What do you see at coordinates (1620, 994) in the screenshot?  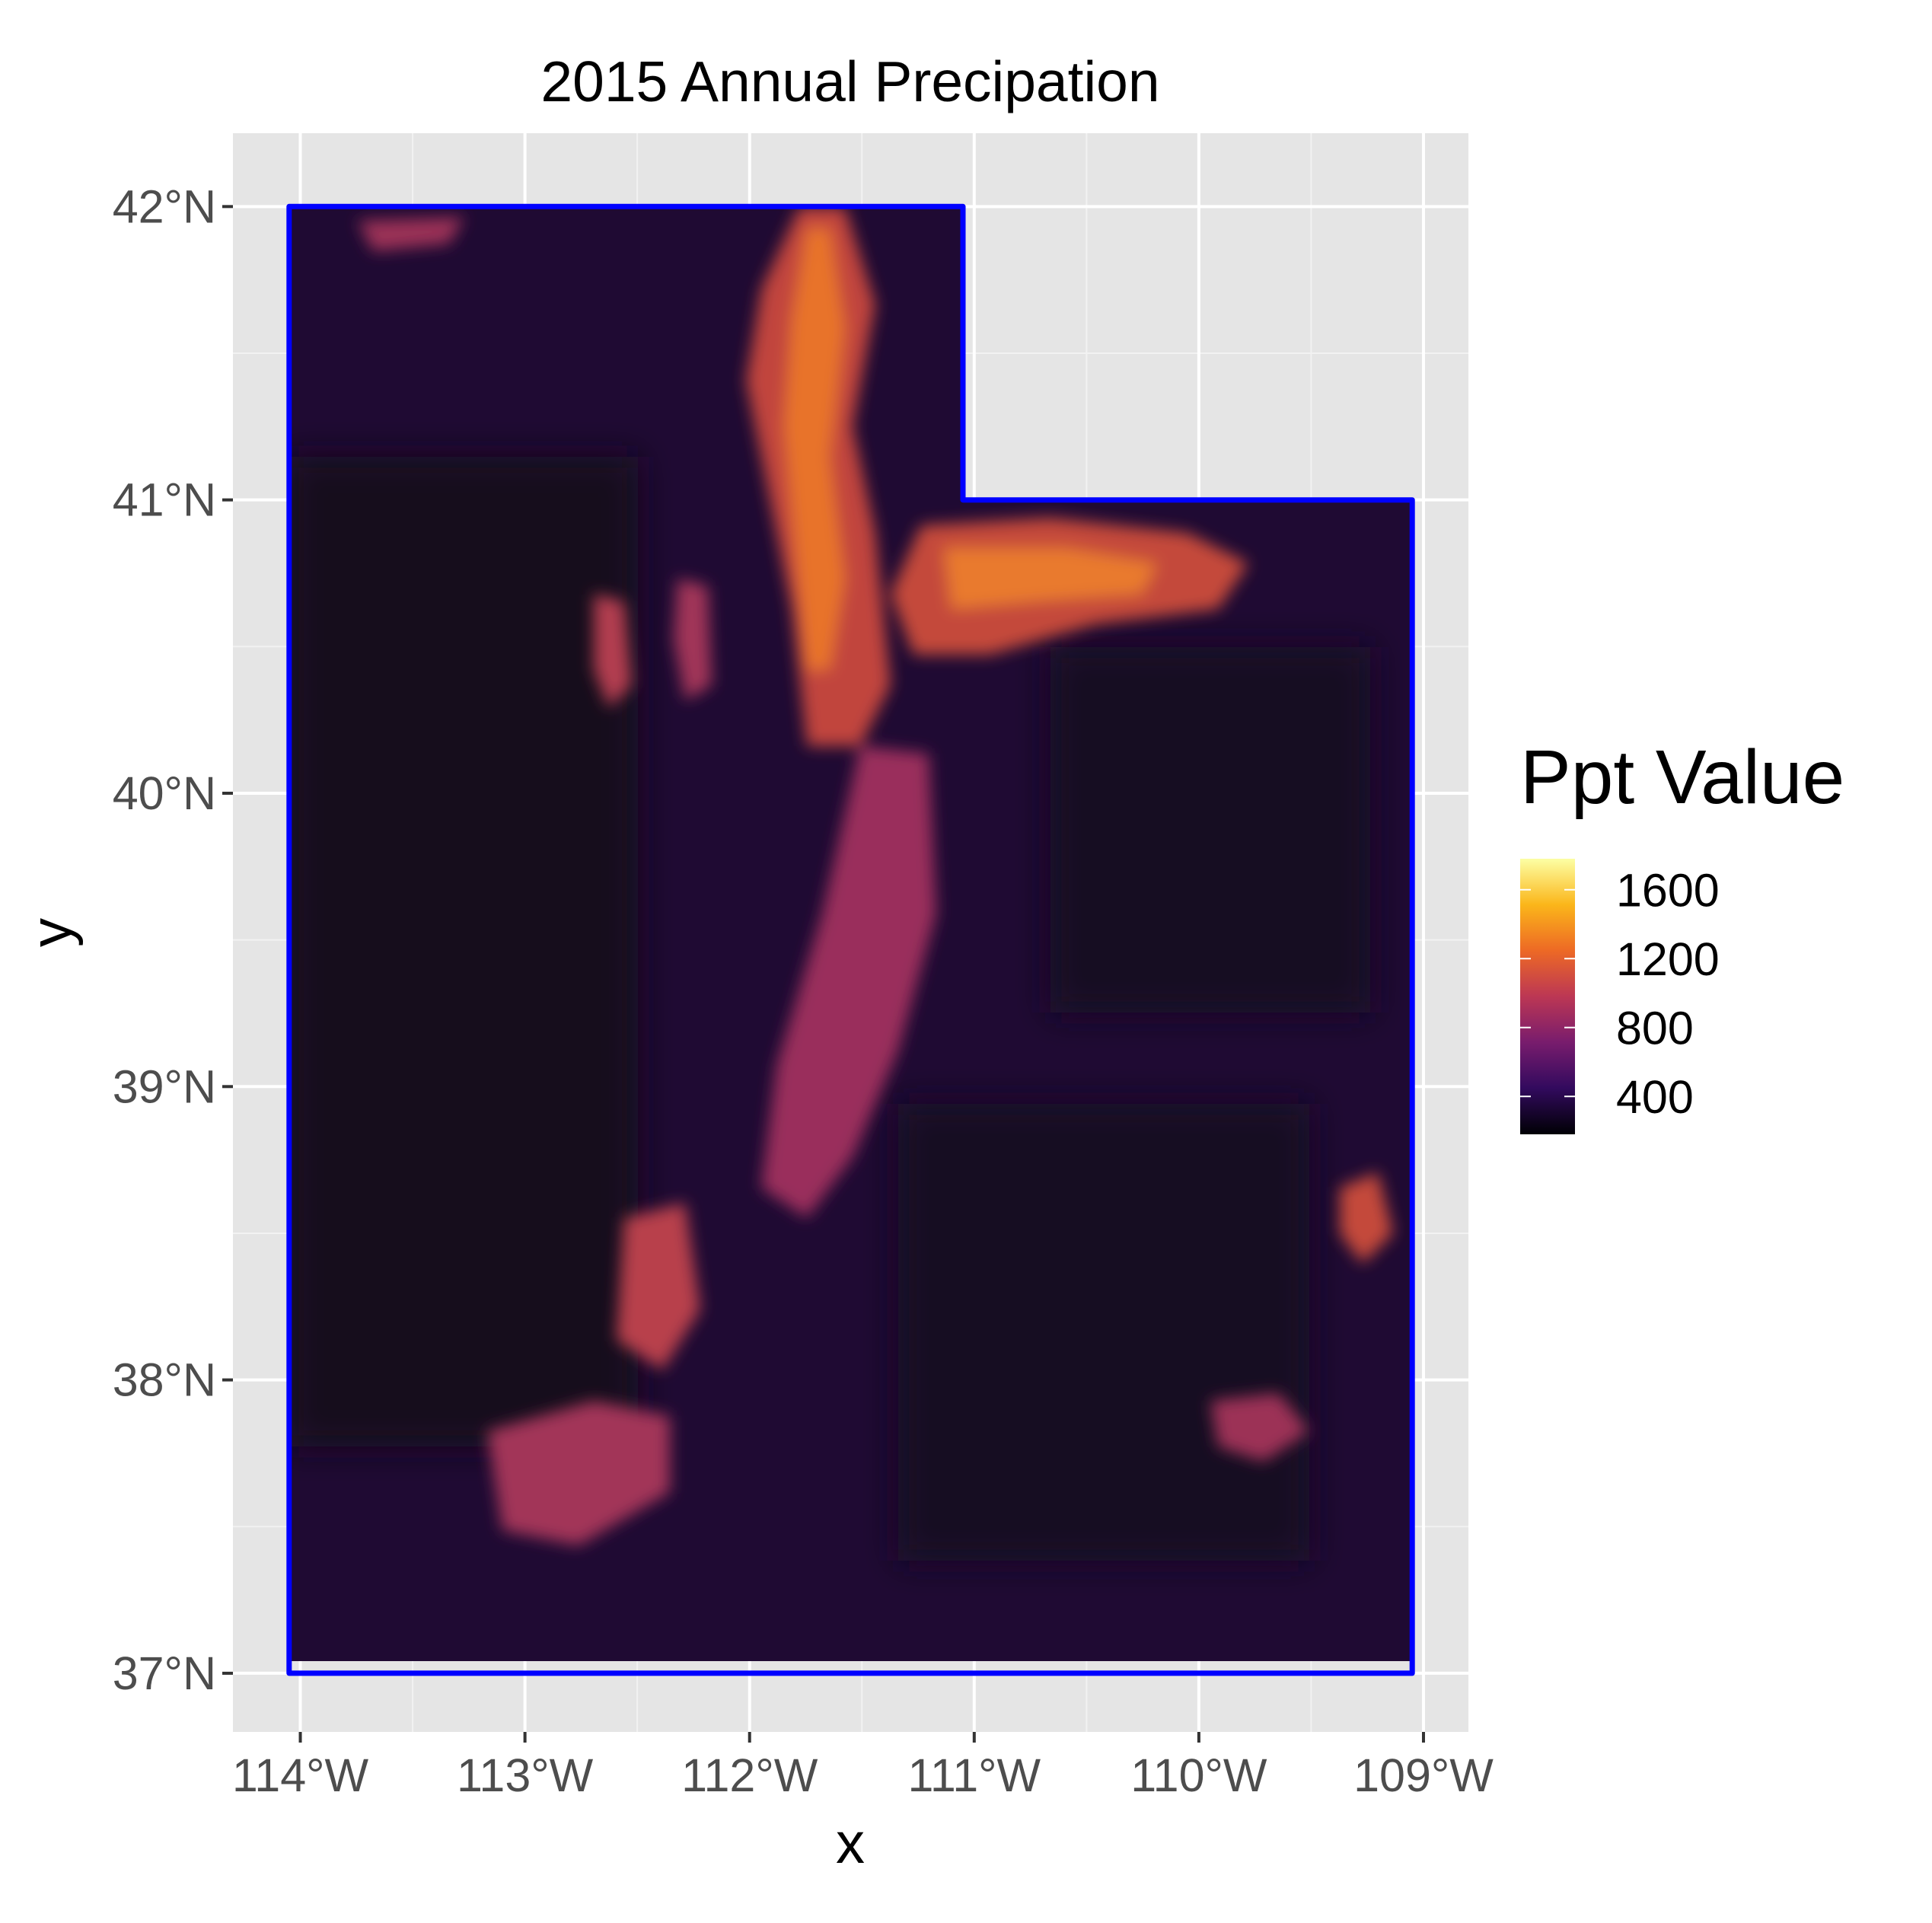 I see `legend-labels: 1600 1200 800 400` at bounding box center [1620, 994].